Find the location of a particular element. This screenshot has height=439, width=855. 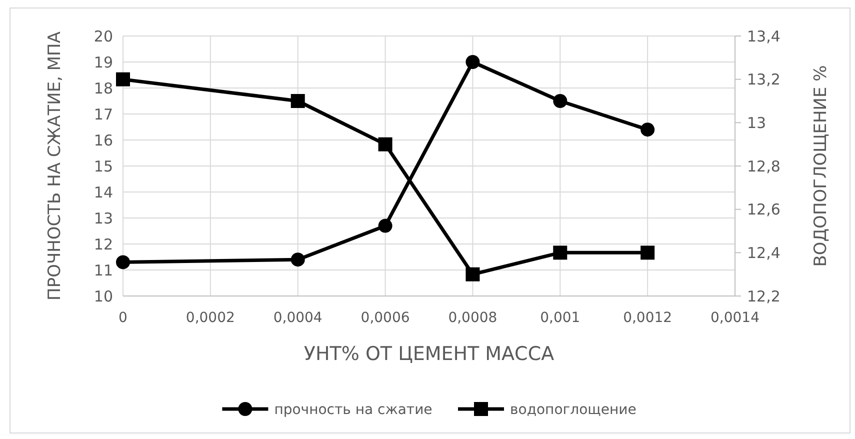

y-tick-label: 19 is located at coordinates (103, 62).